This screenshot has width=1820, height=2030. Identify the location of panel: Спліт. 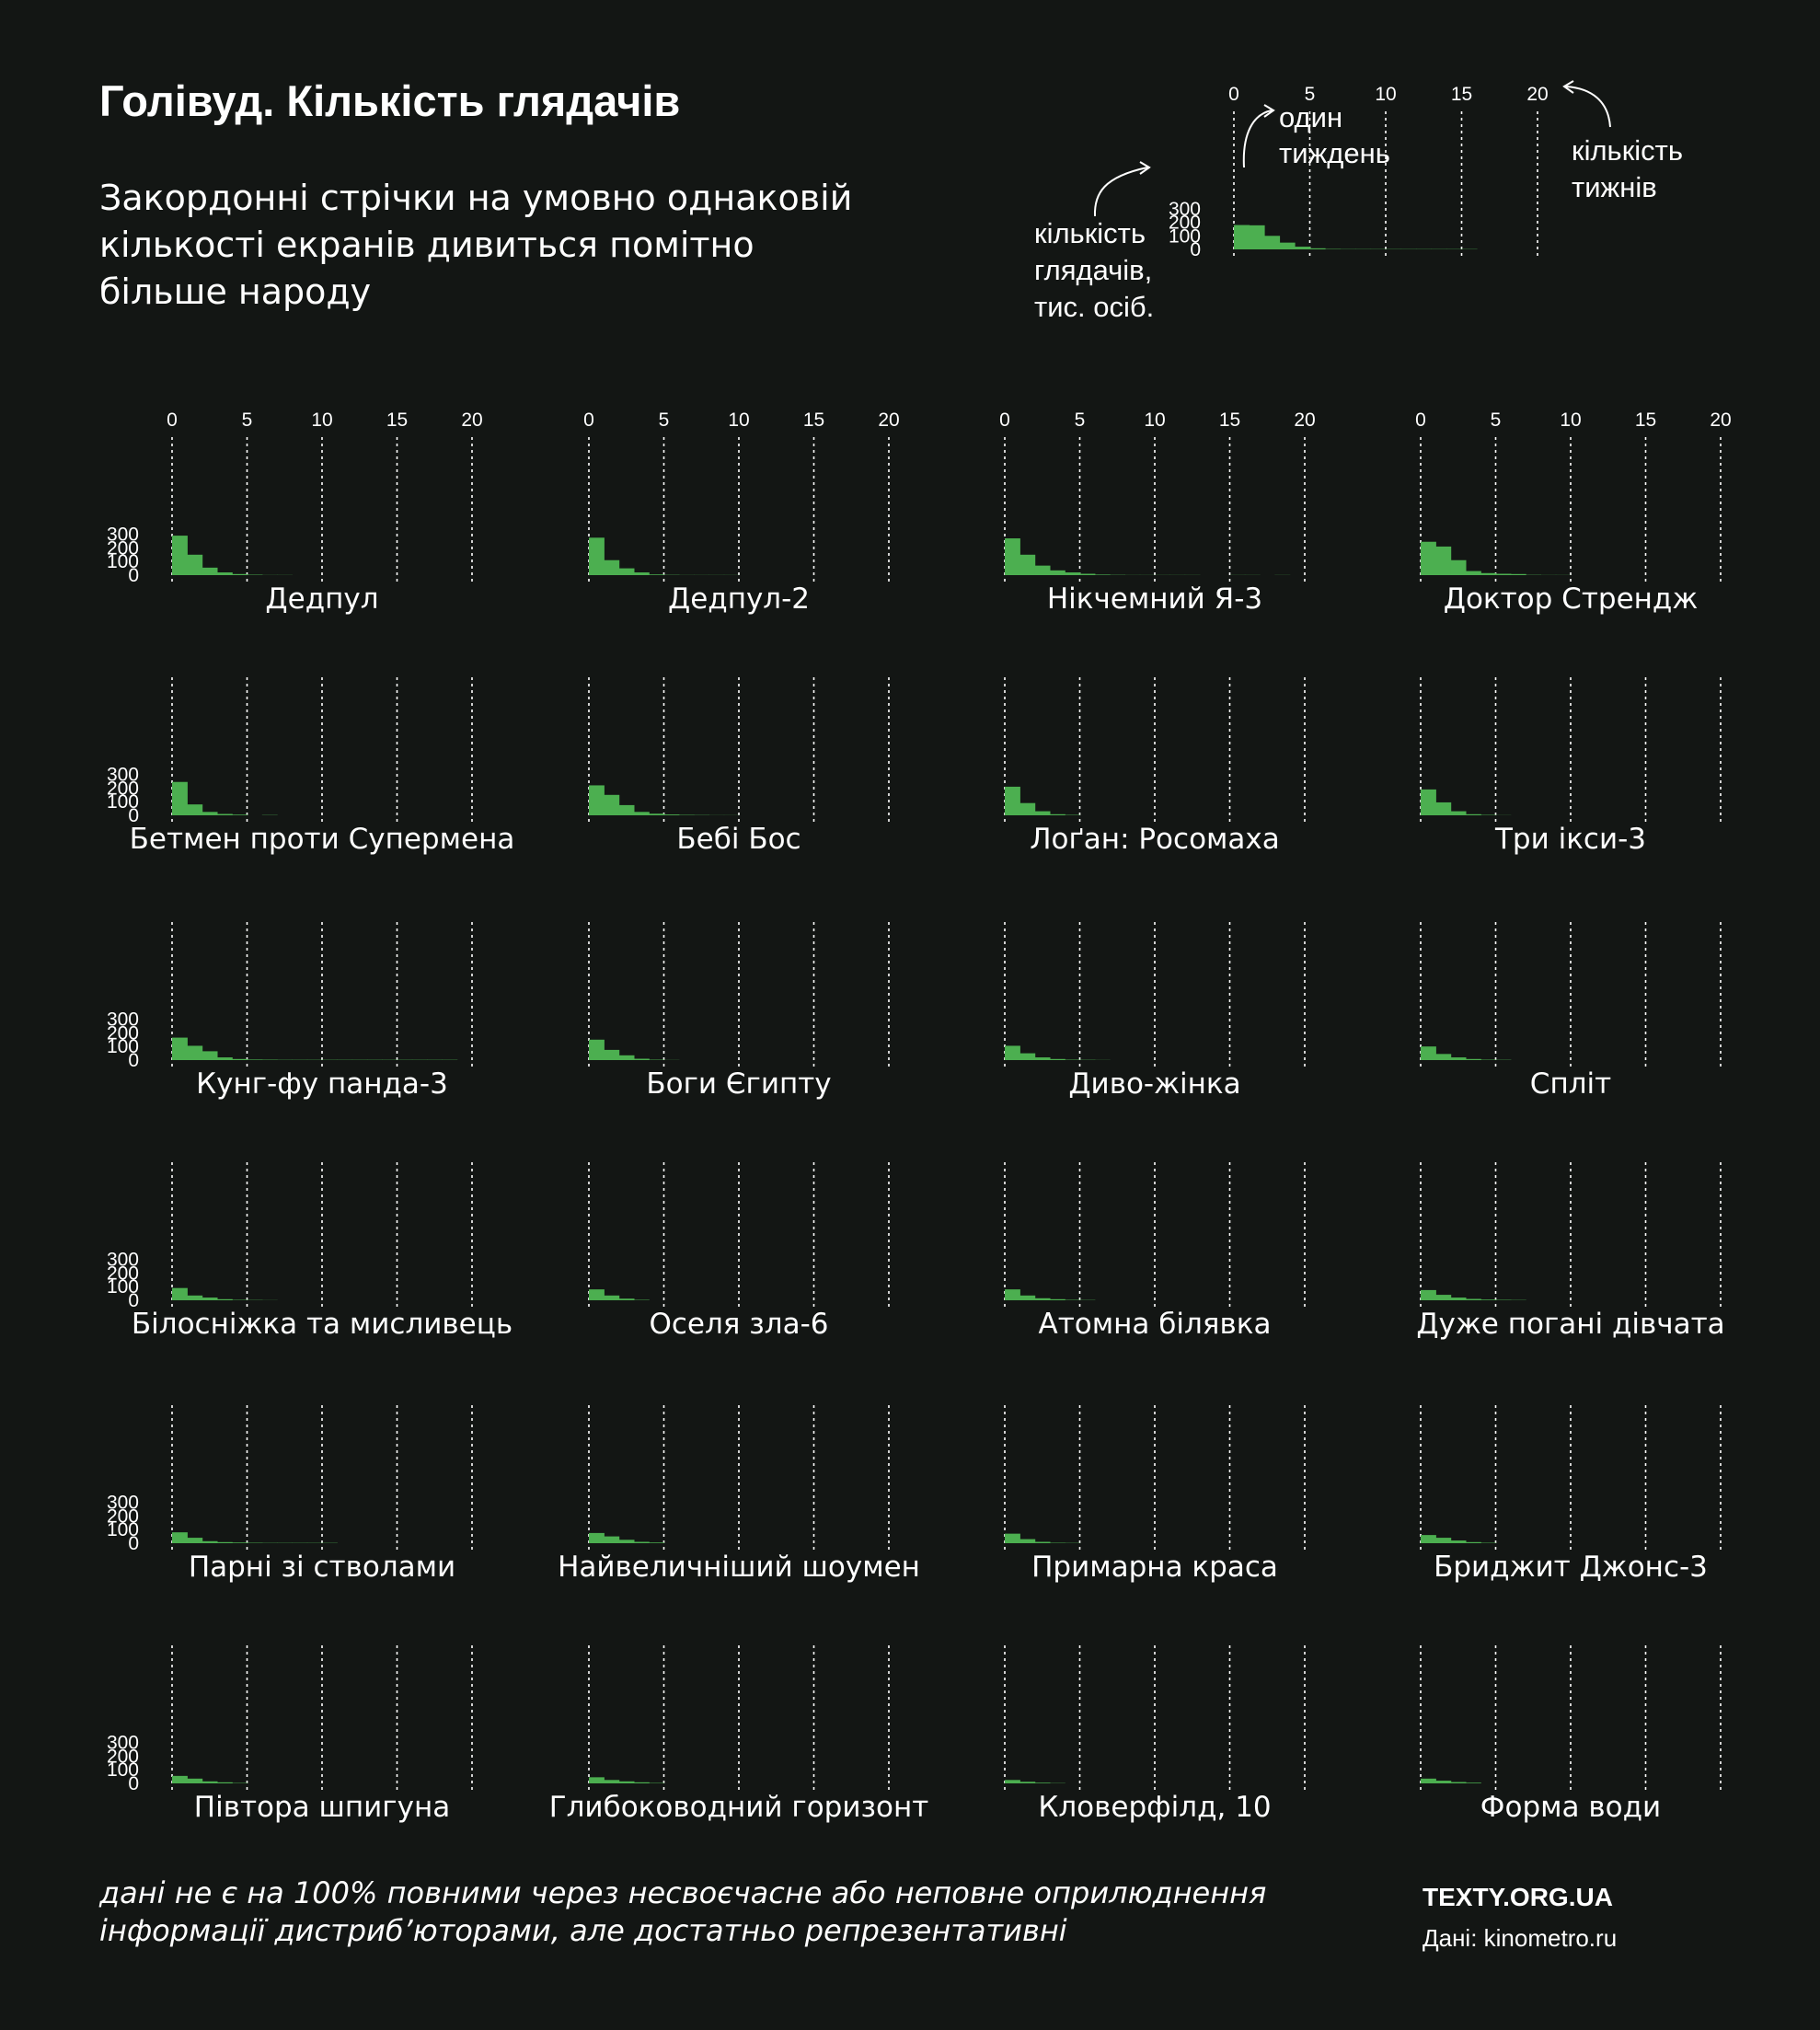
(1571, 1011).